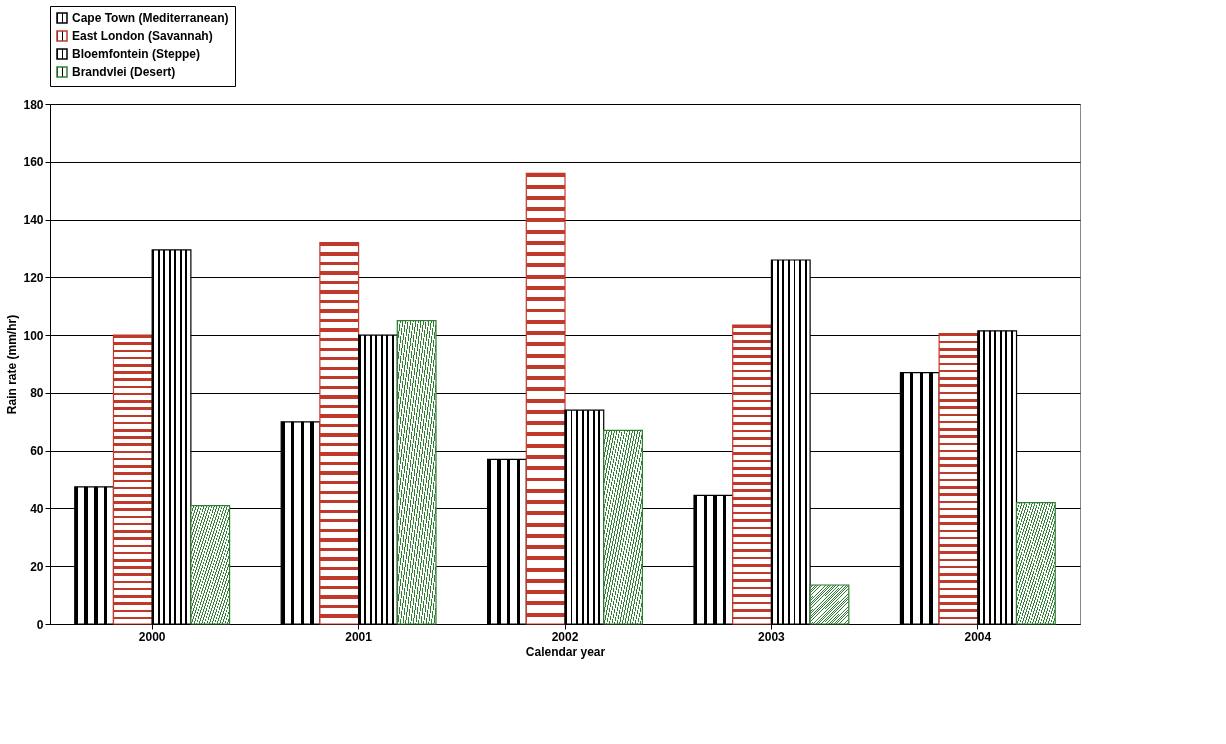 The height and width of the screenshot is (744, 1226). I want to click on legend-label: Cape Town (Mediterranean), so click(150, 18).